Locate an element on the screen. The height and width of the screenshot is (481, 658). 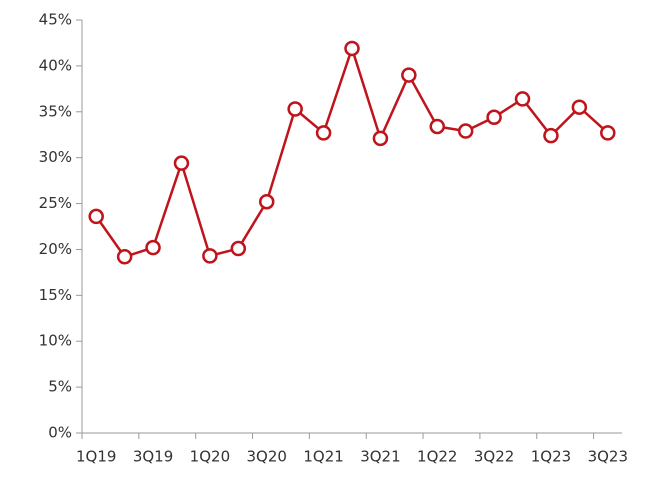
x-tick-label: 3Q21 is located at coordinates (380, 457).